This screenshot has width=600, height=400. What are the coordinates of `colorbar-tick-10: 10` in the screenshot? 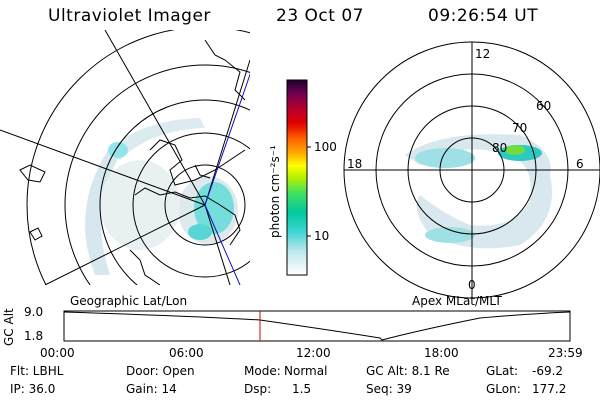 It's located at (322, 236).